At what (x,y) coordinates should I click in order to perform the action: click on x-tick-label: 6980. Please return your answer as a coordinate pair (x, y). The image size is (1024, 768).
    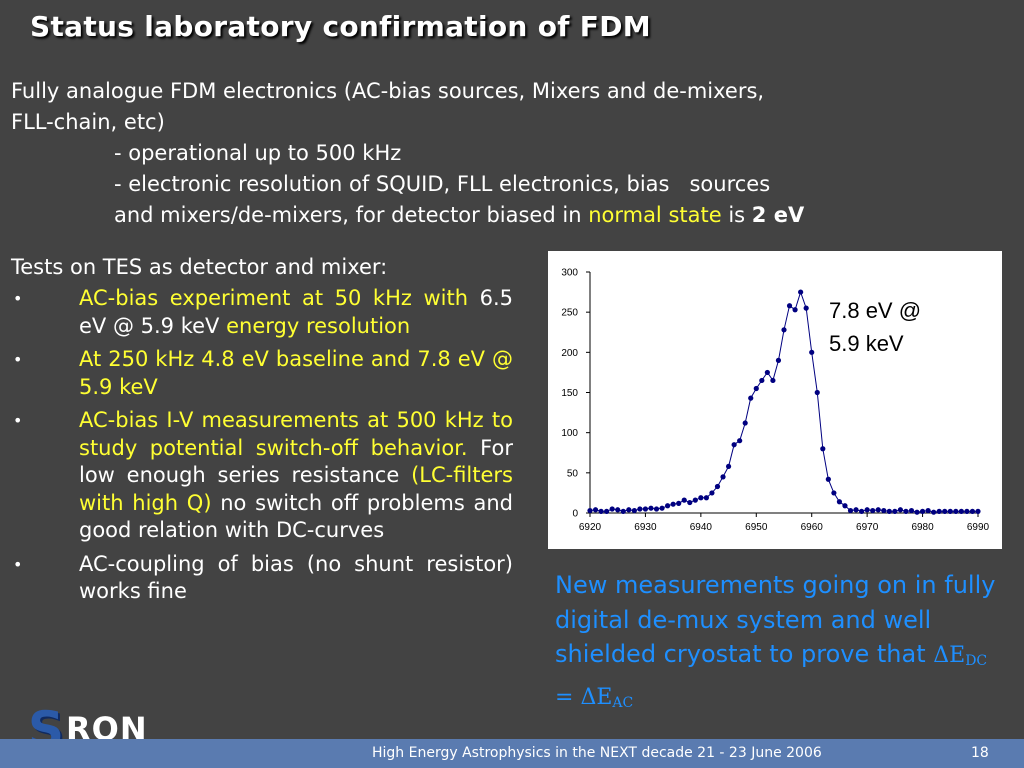
    Looking at the image, I should click on (922, 527).